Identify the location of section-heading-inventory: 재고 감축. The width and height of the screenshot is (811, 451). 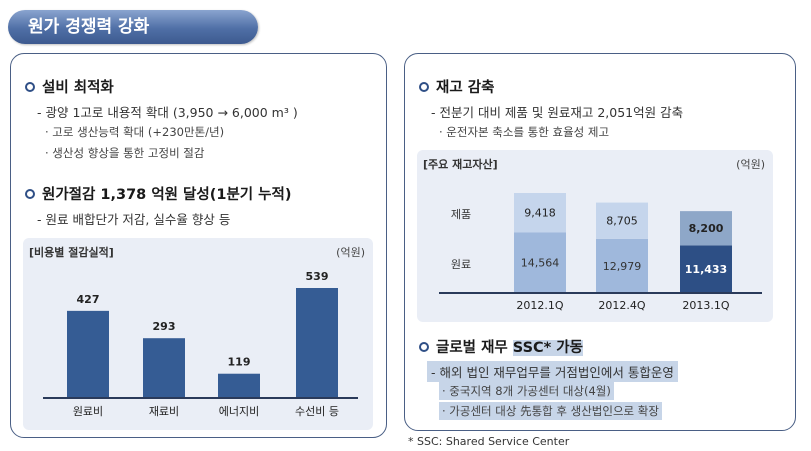
(456, 86).